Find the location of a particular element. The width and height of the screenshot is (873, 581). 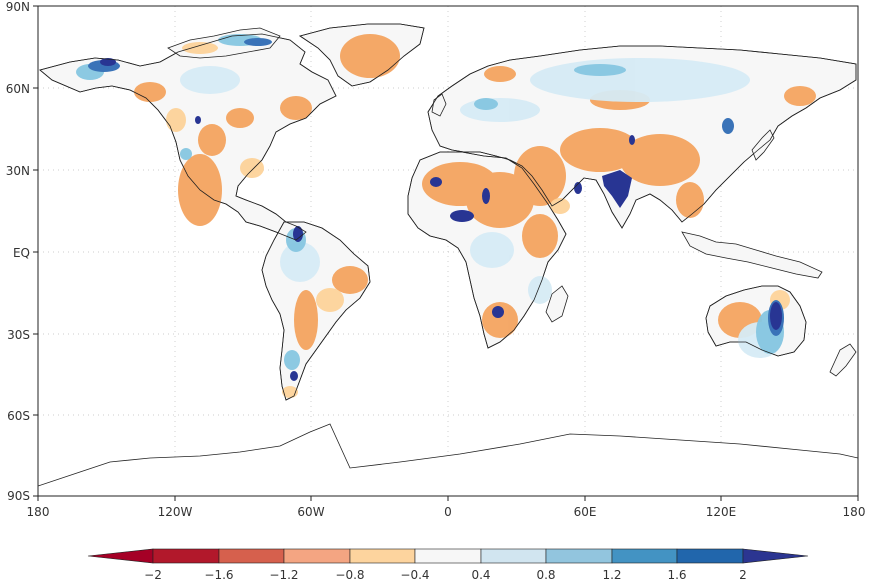

colorbar-label: −1.6 is located at coordinates (218, 574).